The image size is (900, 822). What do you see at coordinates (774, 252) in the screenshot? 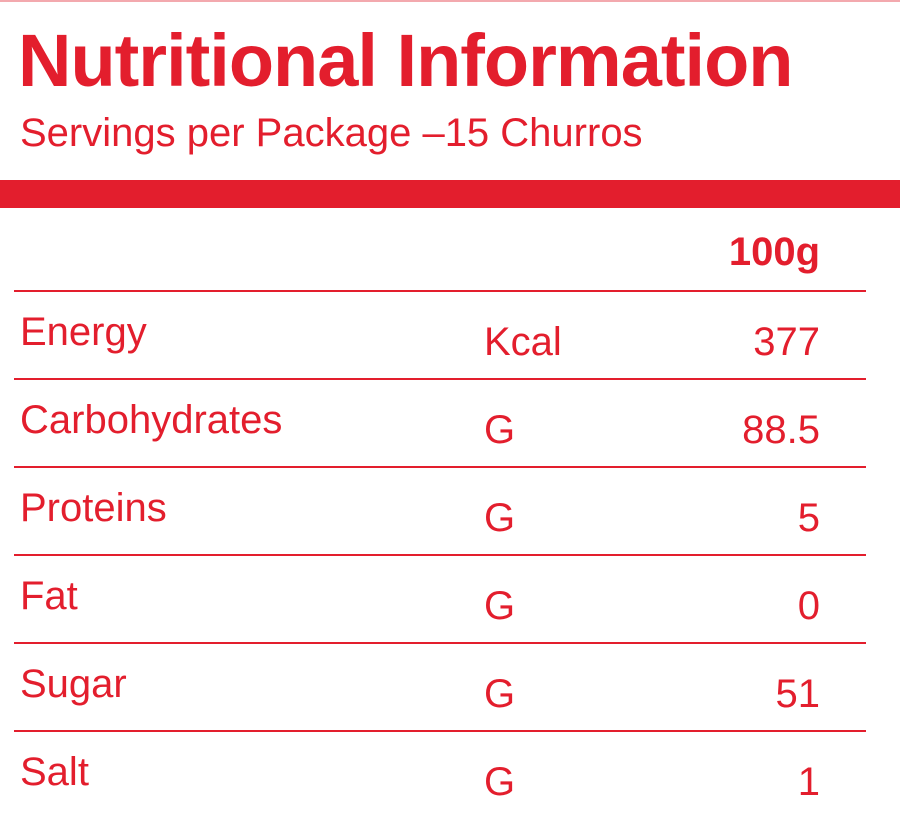
I see `column-header-100g: 100g` at bounding box center [774, 252].